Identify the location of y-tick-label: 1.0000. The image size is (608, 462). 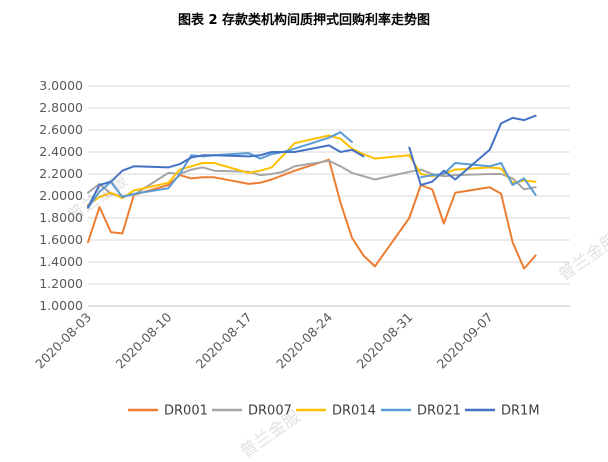
(61, 305).